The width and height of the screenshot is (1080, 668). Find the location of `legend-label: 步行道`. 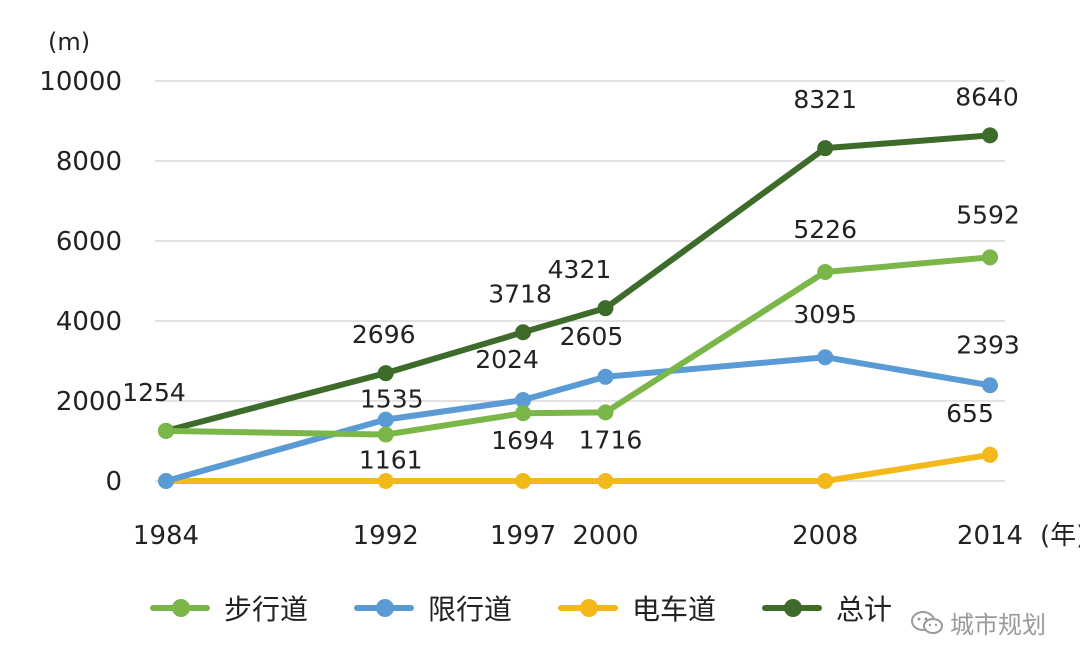

legend-label: 步行道 is located at coordinates (266, 609).